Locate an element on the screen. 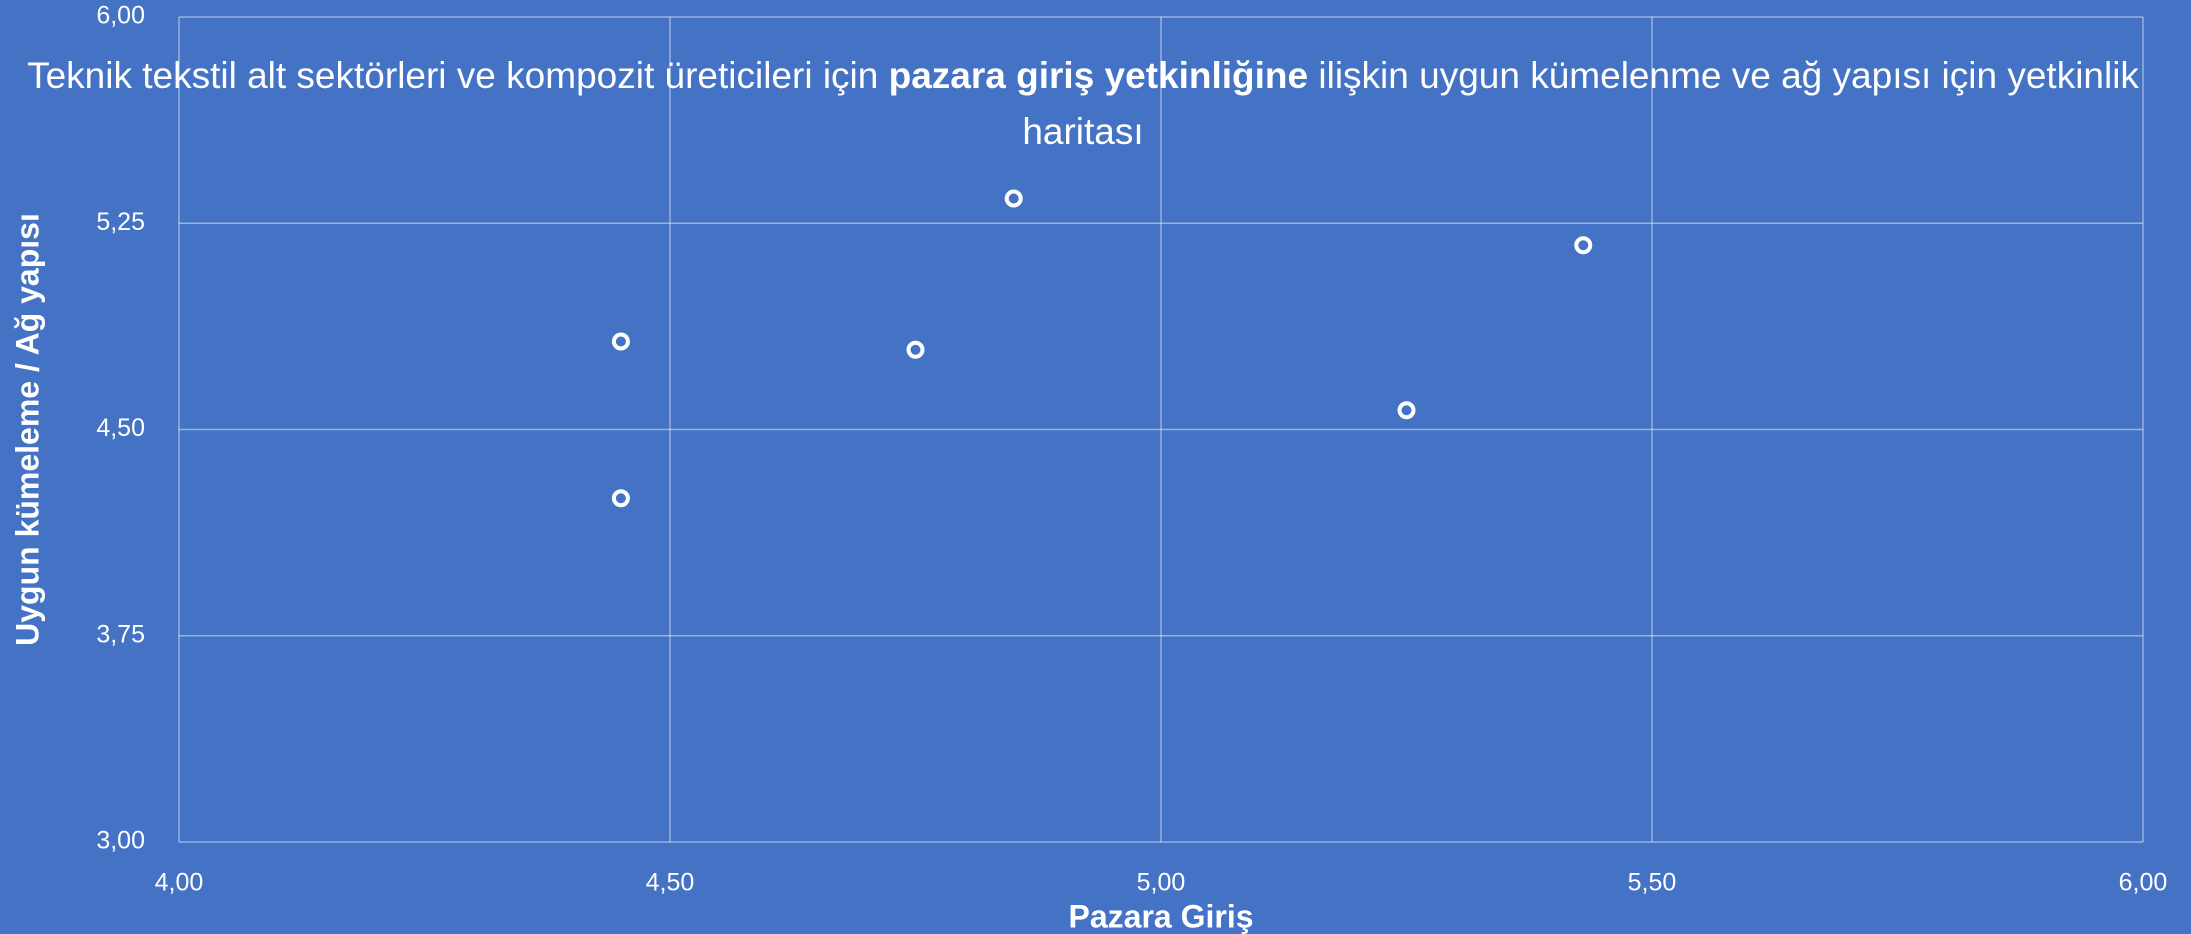  x-tick-label: 6,00 is located at coordinates (2143, 883).